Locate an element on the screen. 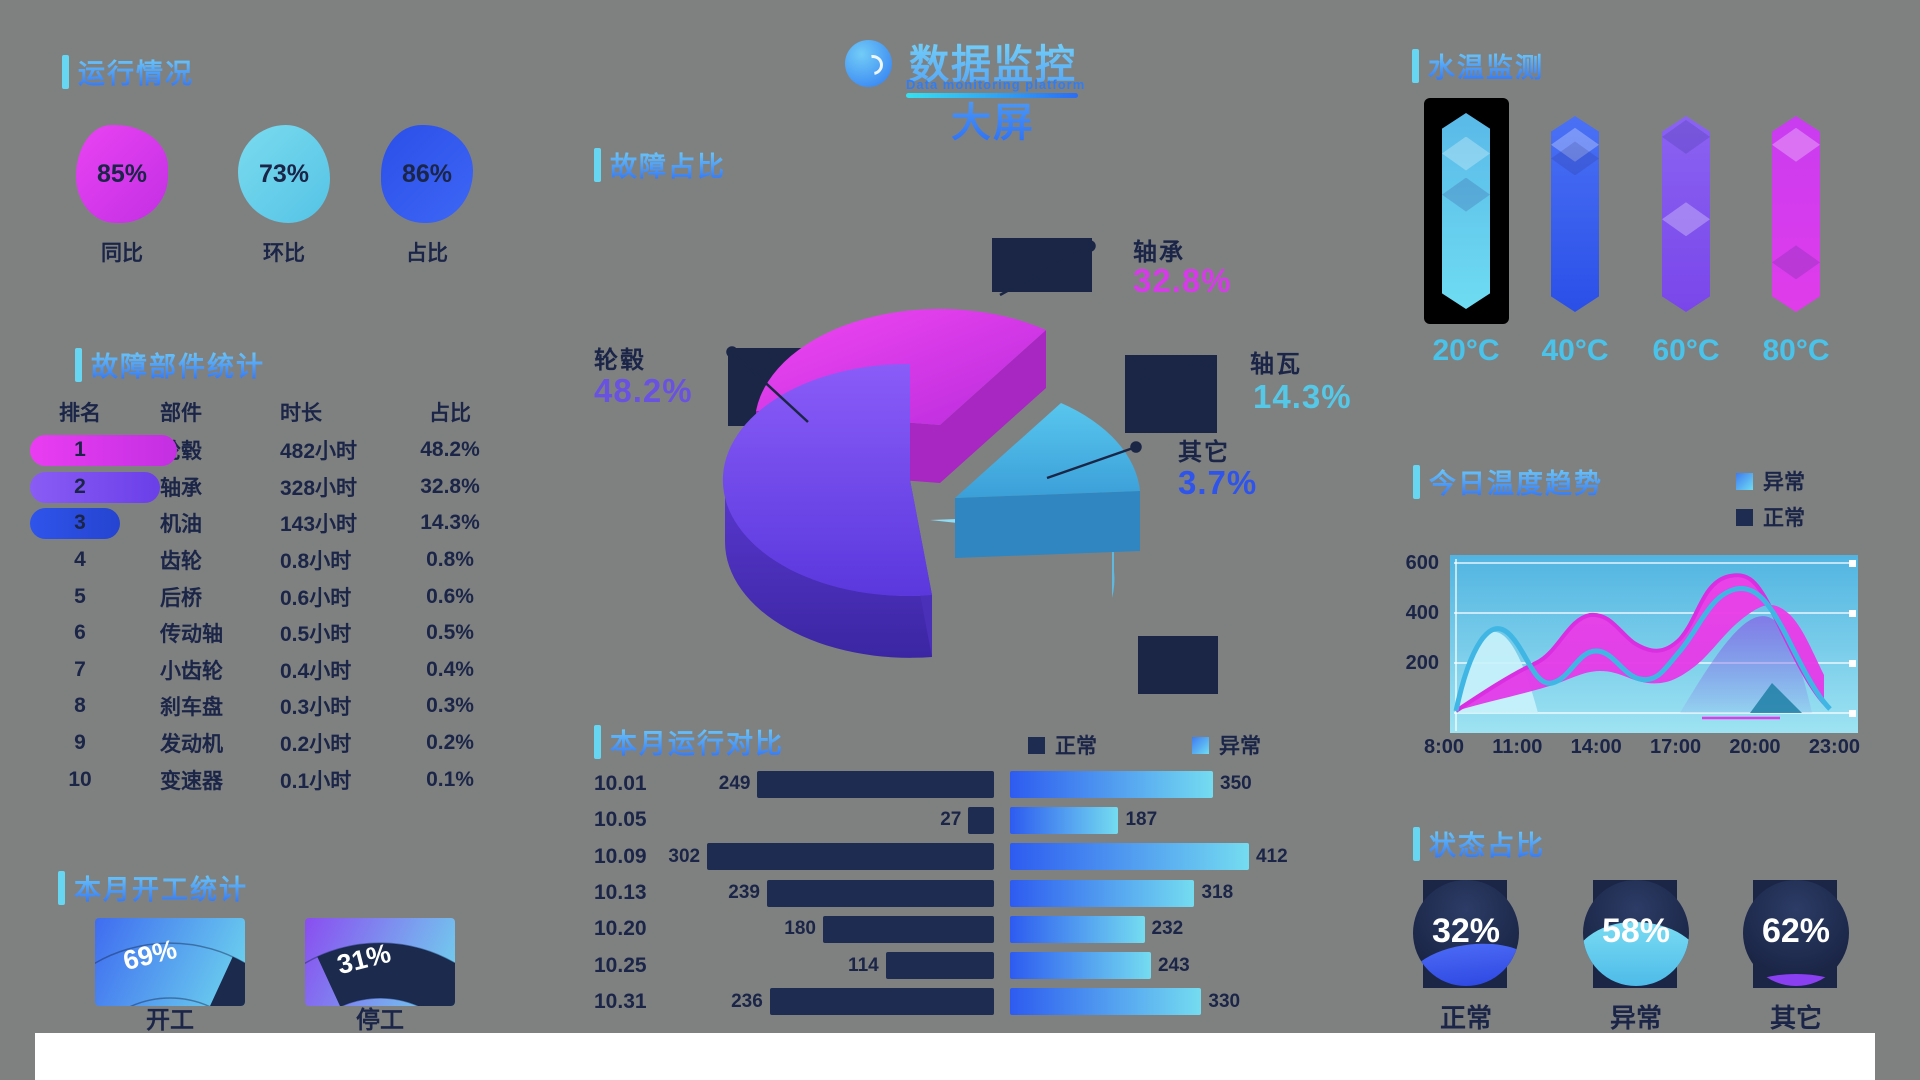 The width and height of the screenshot is (1920, 1080). stat-chip: 73% 环比 is located at coordinates (284, 196).